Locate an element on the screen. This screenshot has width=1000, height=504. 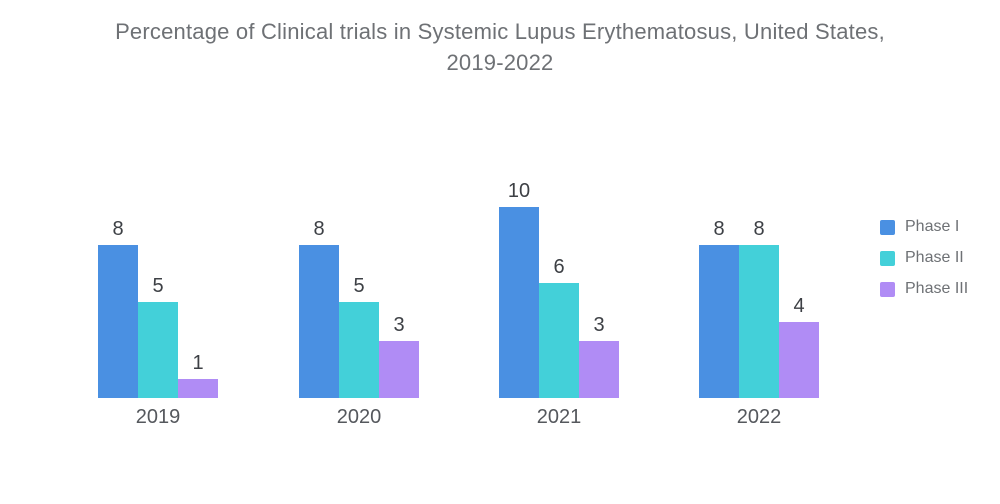
x-axis-label-2022: 2022 is located at coordinates (759, 417).